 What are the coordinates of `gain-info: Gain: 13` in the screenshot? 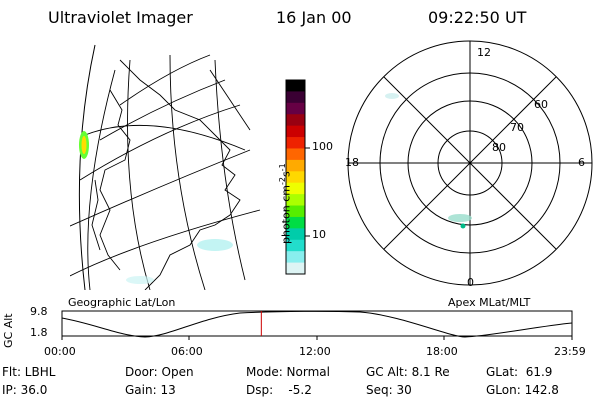 It's located at (150, 390).